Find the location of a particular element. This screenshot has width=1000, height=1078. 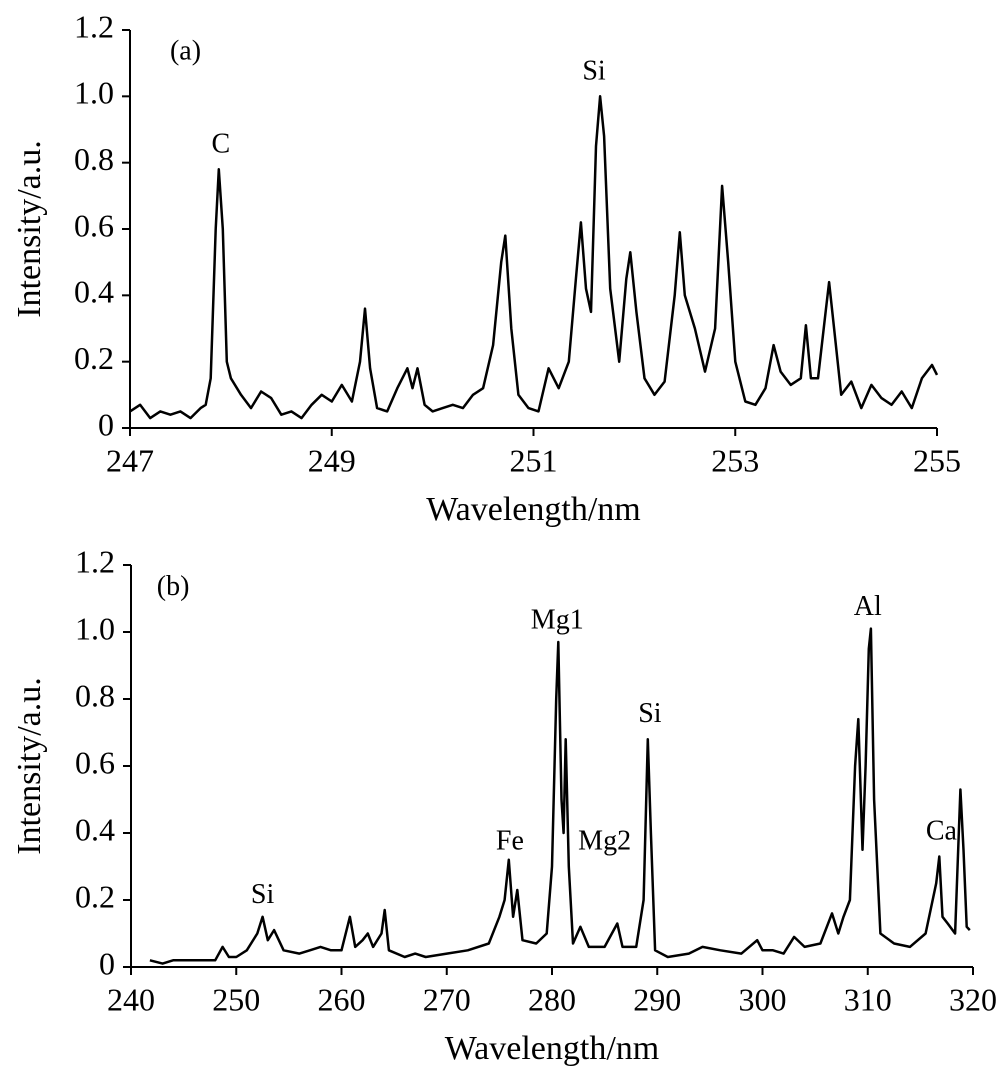

x-tick-label: 300 is located at coordinates (763, 999).